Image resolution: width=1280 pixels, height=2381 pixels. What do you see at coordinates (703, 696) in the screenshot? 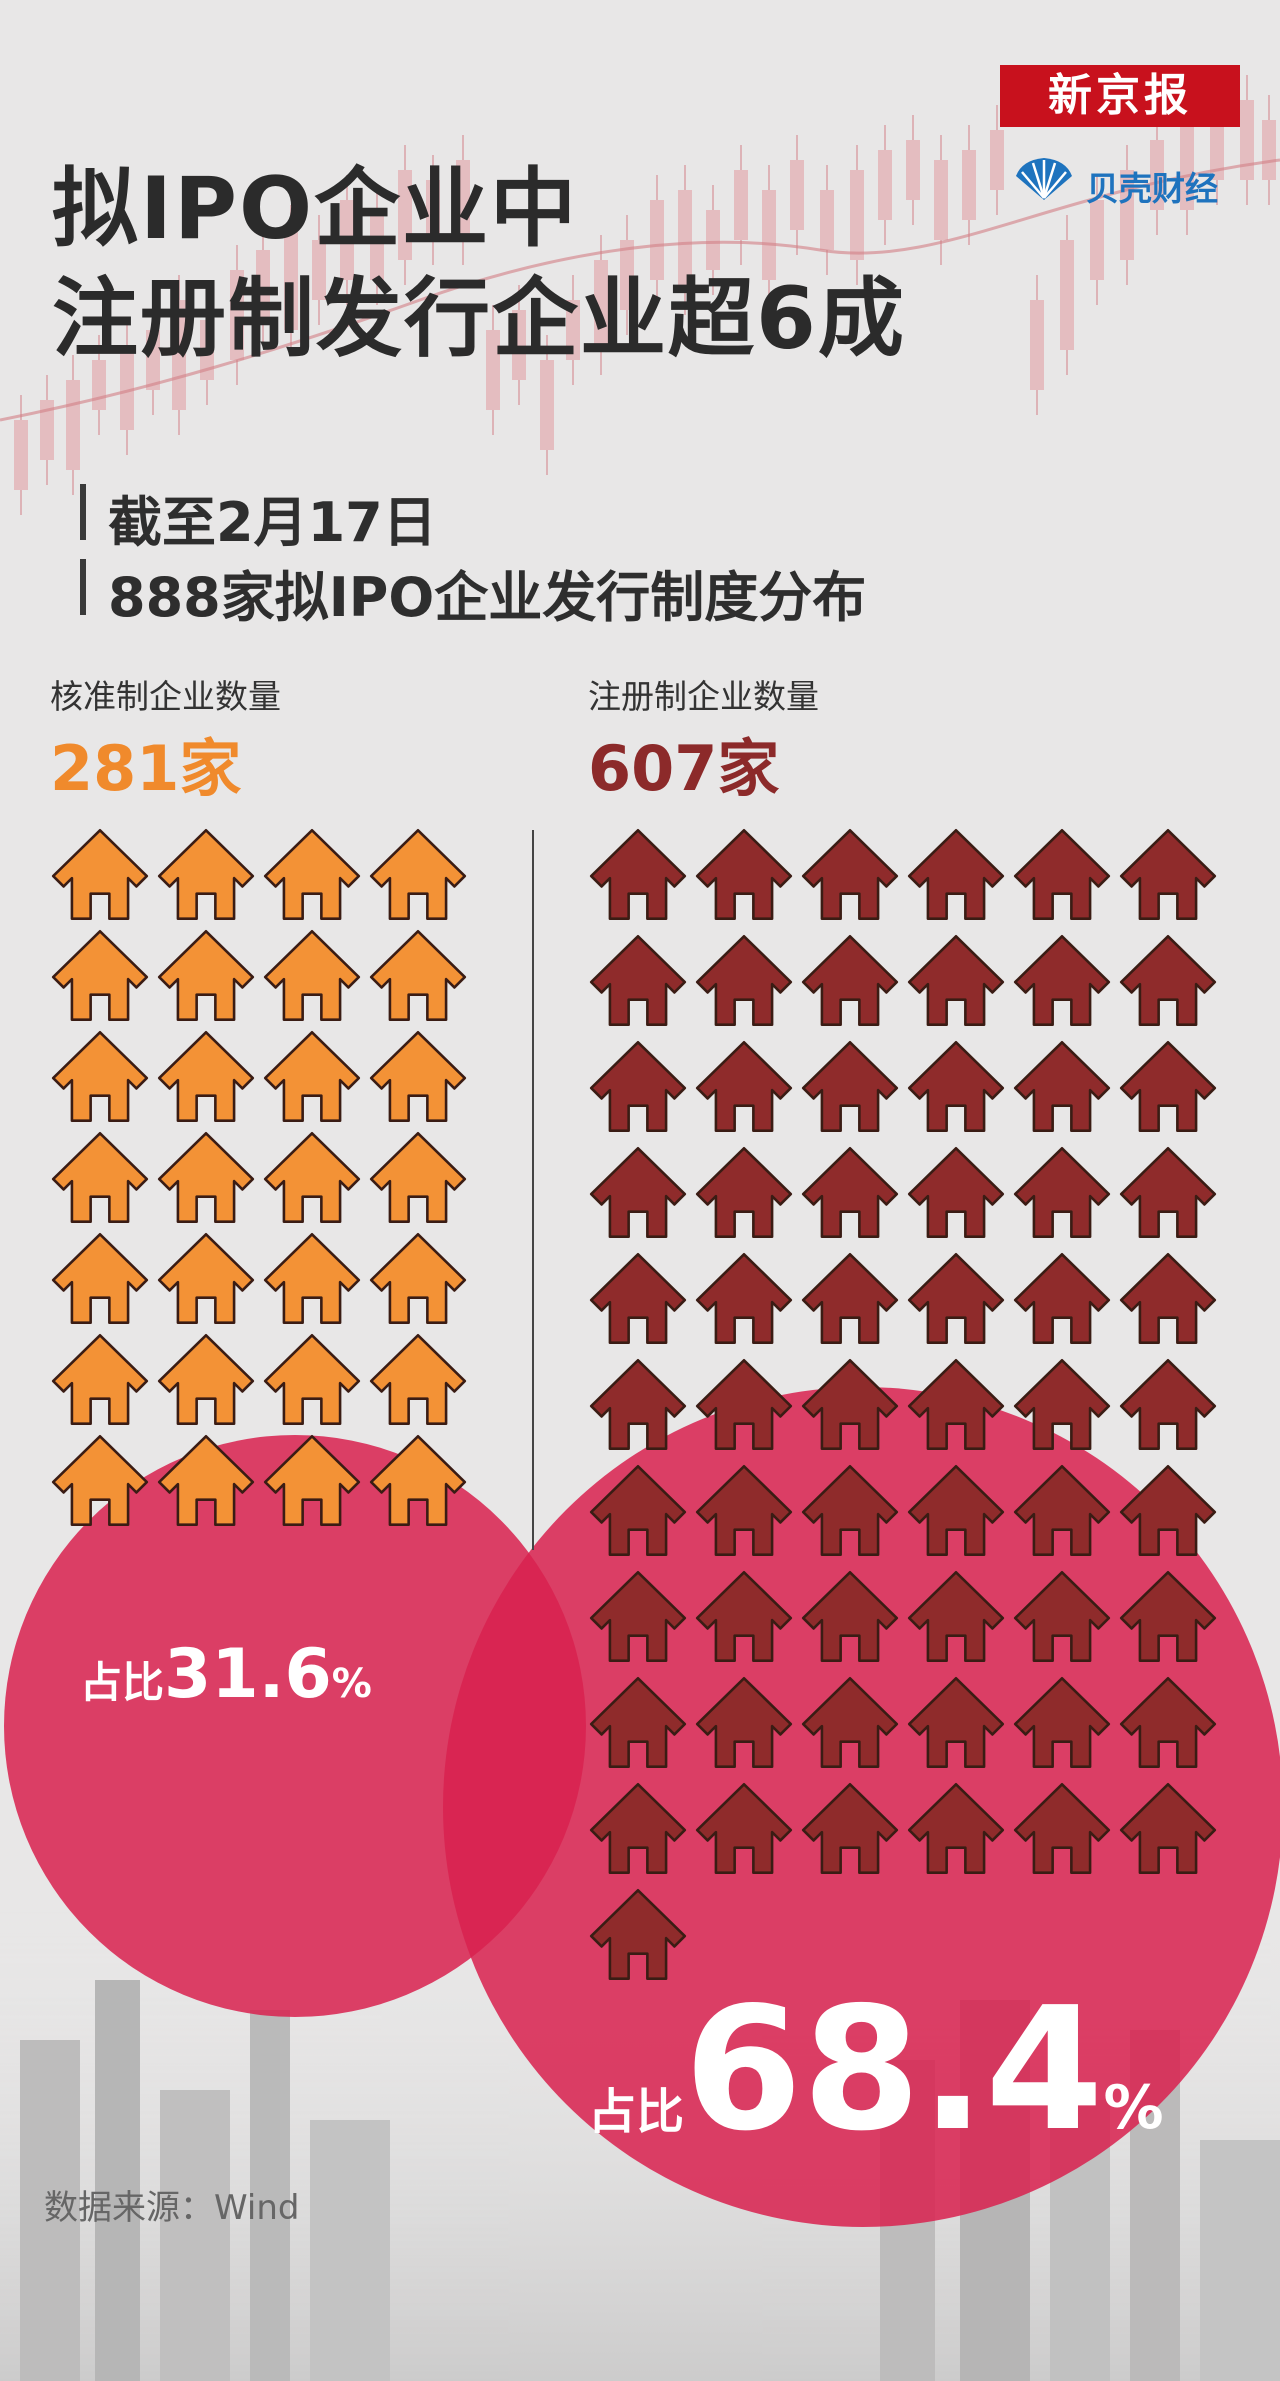
I see `series-label-registration: 注册制企业数量` at bounding box center [703, 696].